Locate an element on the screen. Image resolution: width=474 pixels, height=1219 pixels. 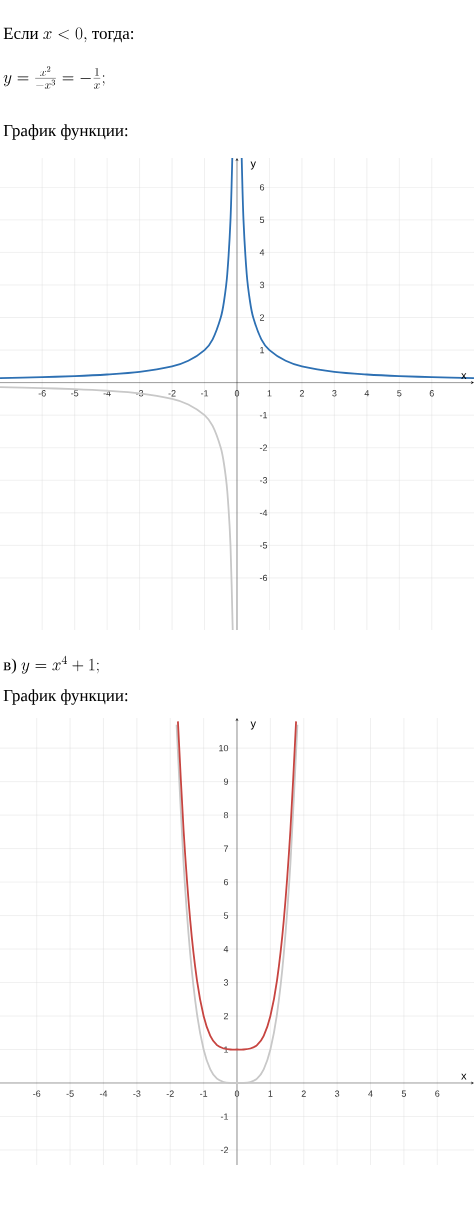
y-tick-label: -4 is located at coordinates (263, 512).